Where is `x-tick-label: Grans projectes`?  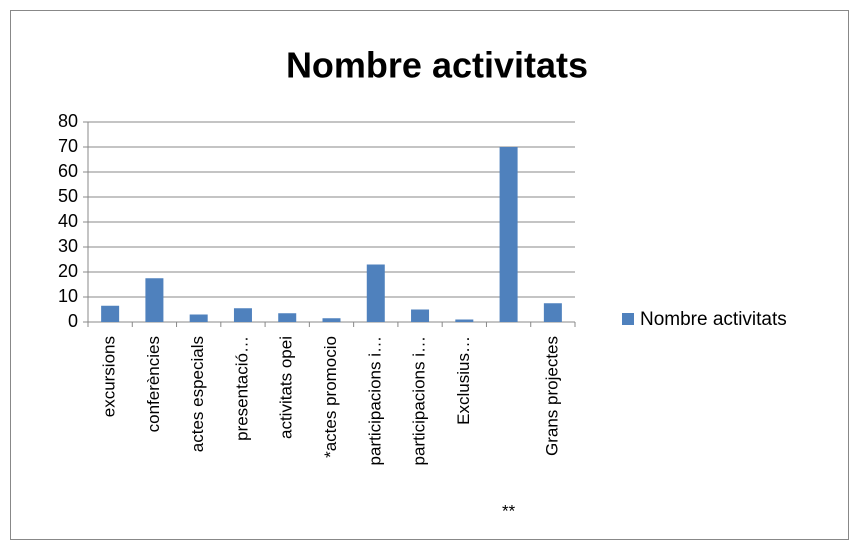 x-tick-label: Grans projectes is located at coordinates (551, 396).